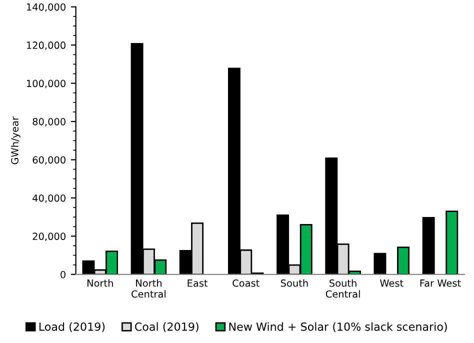 This screenshot has width=474, height=343. Describe the element at coordinates (294, 283) in the screenshot. I see `x-tick-label: South` at that location.